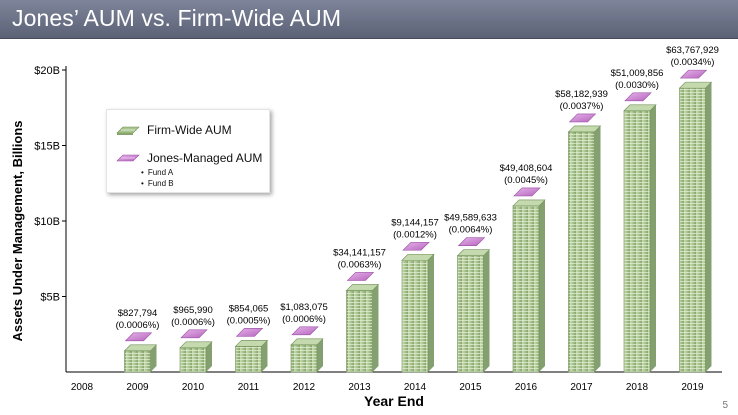 This screenshot has width=738, height=415. What do you see at coordinates (157, 183) in the screenshot?
I see `legend-fund-b: Fund B` at bounding box center [157, 183].